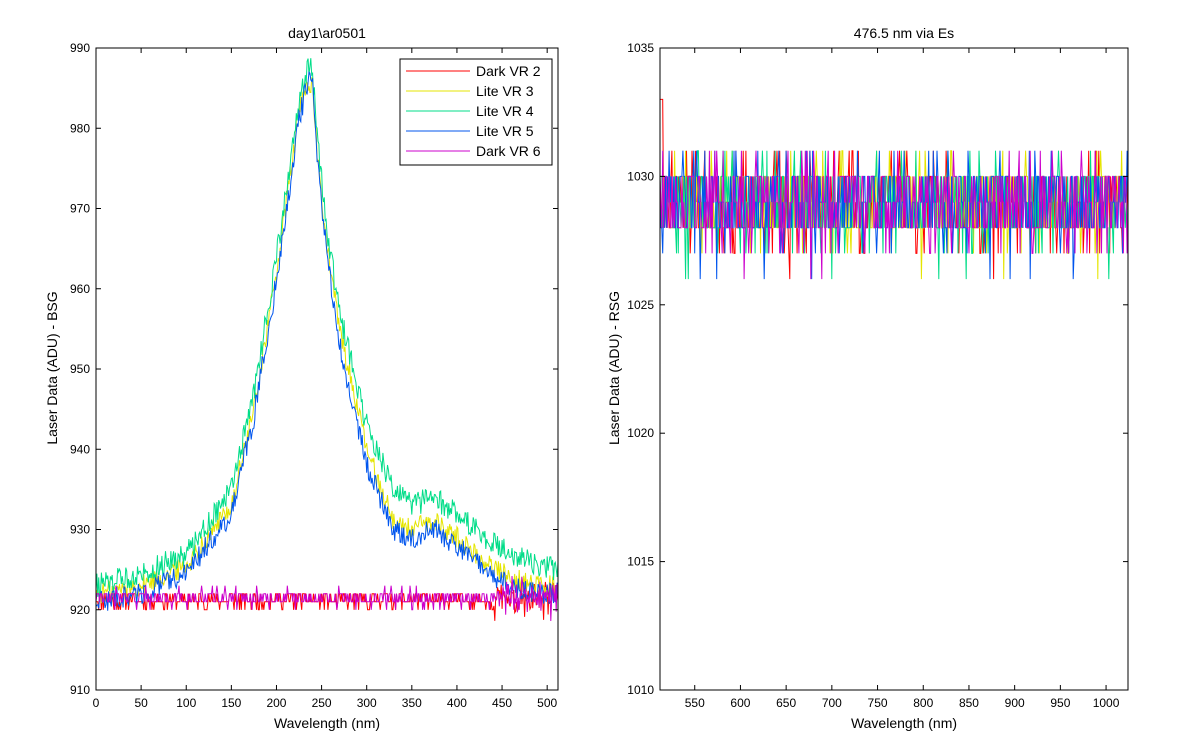  What do you see at coordinates (640, 176) in the screenshot?
I see `y-tick-label: 1030` at bounding box center [640, 176].